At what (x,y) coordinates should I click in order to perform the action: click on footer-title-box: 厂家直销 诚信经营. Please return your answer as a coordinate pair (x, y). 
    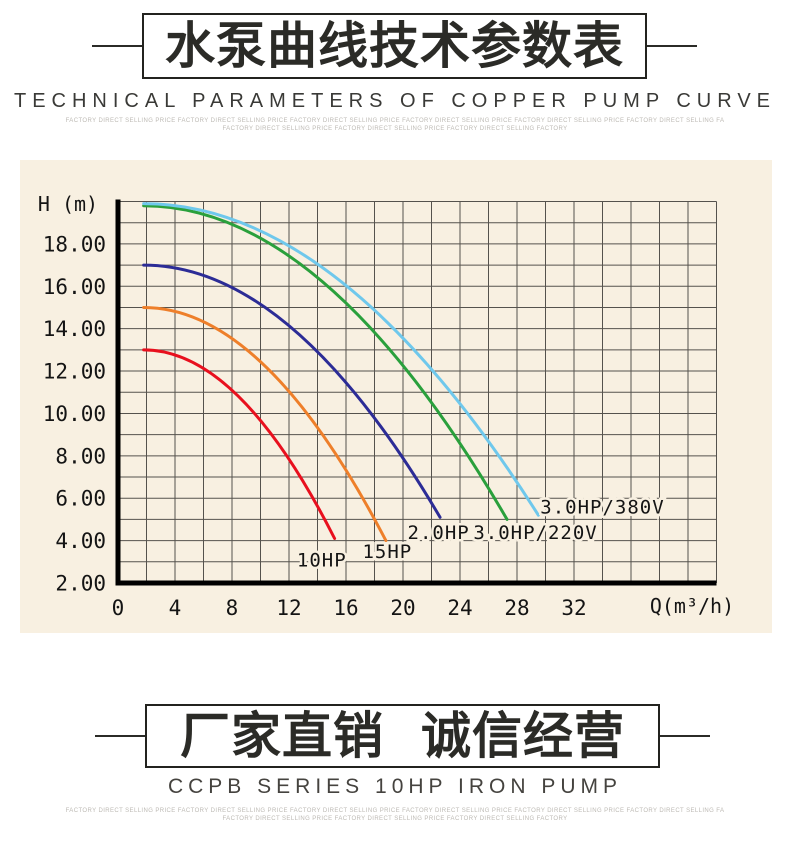
    Looking at the image, I should click on (402, 736).